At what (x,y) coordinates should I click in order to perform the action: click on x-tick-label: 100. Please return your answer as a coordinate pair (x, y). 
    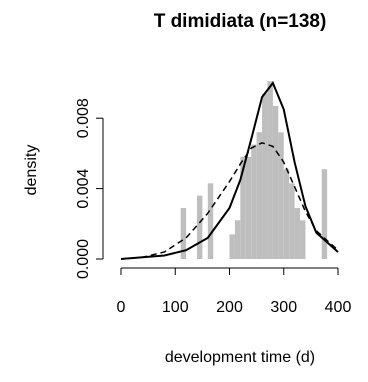
    Looking at the image, I should click on (175, 307).